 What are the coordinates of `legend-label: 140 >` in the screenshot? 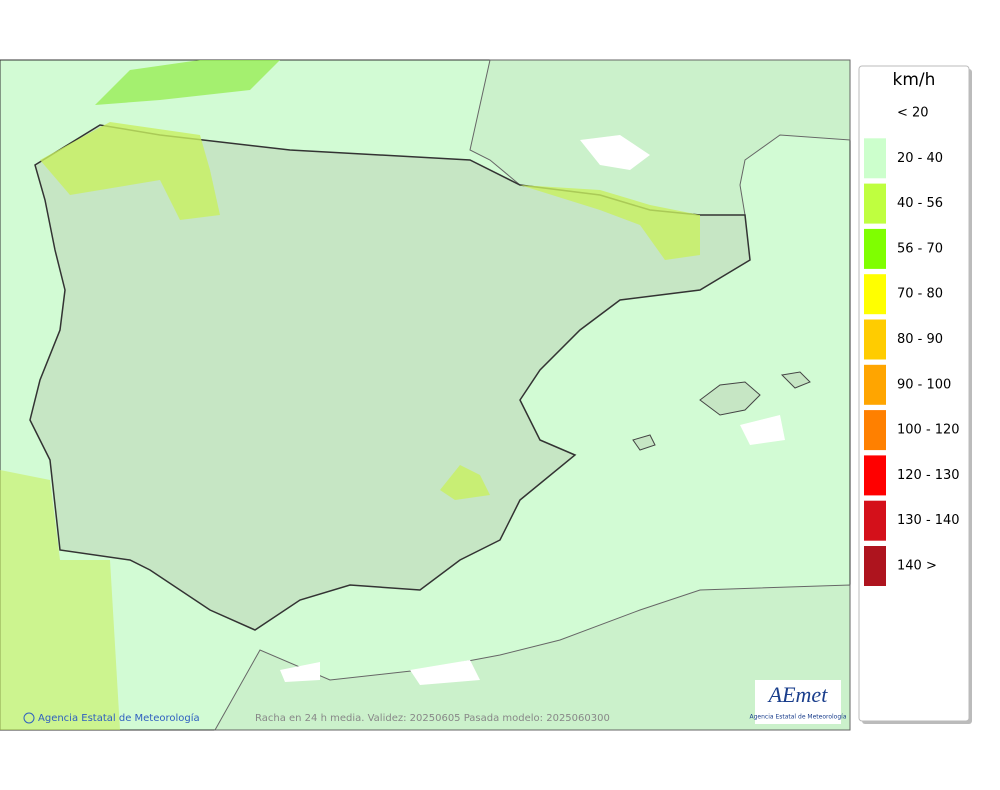 It's located at (917, 566).